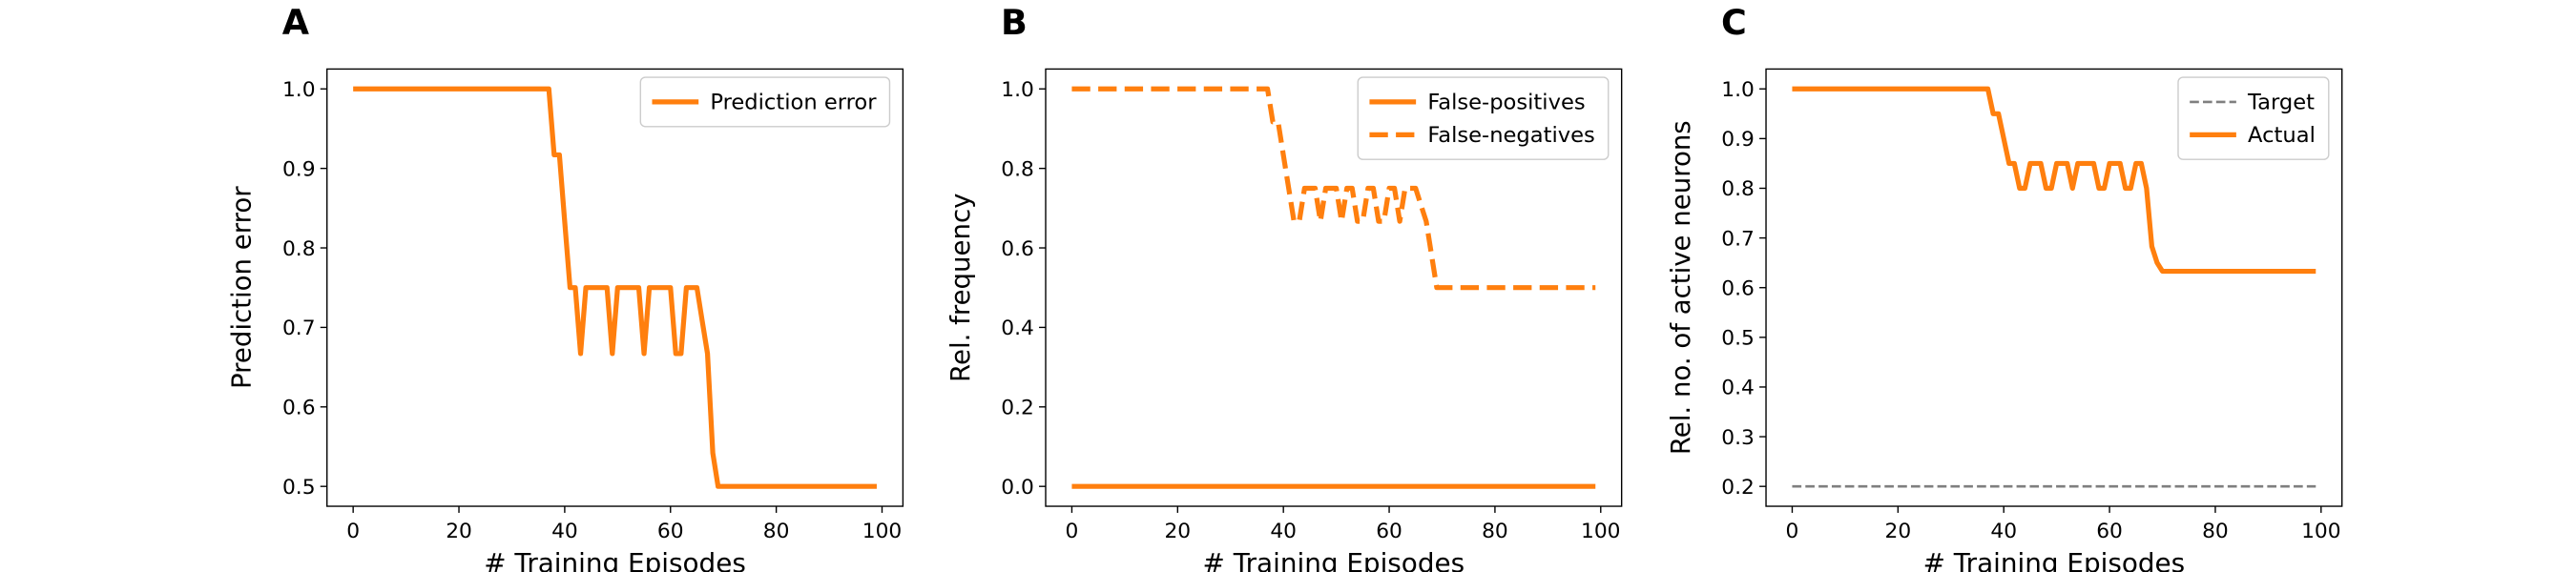 This screenshot has height=572, width=2576. I want to click on legend: False-positives False-negatives, so click(1483, 118).